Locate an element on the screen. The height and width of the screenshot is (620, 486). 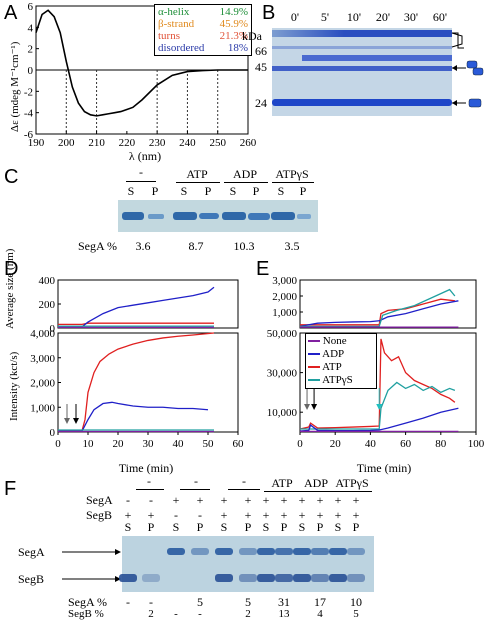
f-a-3: 5 is located at coordinates (200, 602).